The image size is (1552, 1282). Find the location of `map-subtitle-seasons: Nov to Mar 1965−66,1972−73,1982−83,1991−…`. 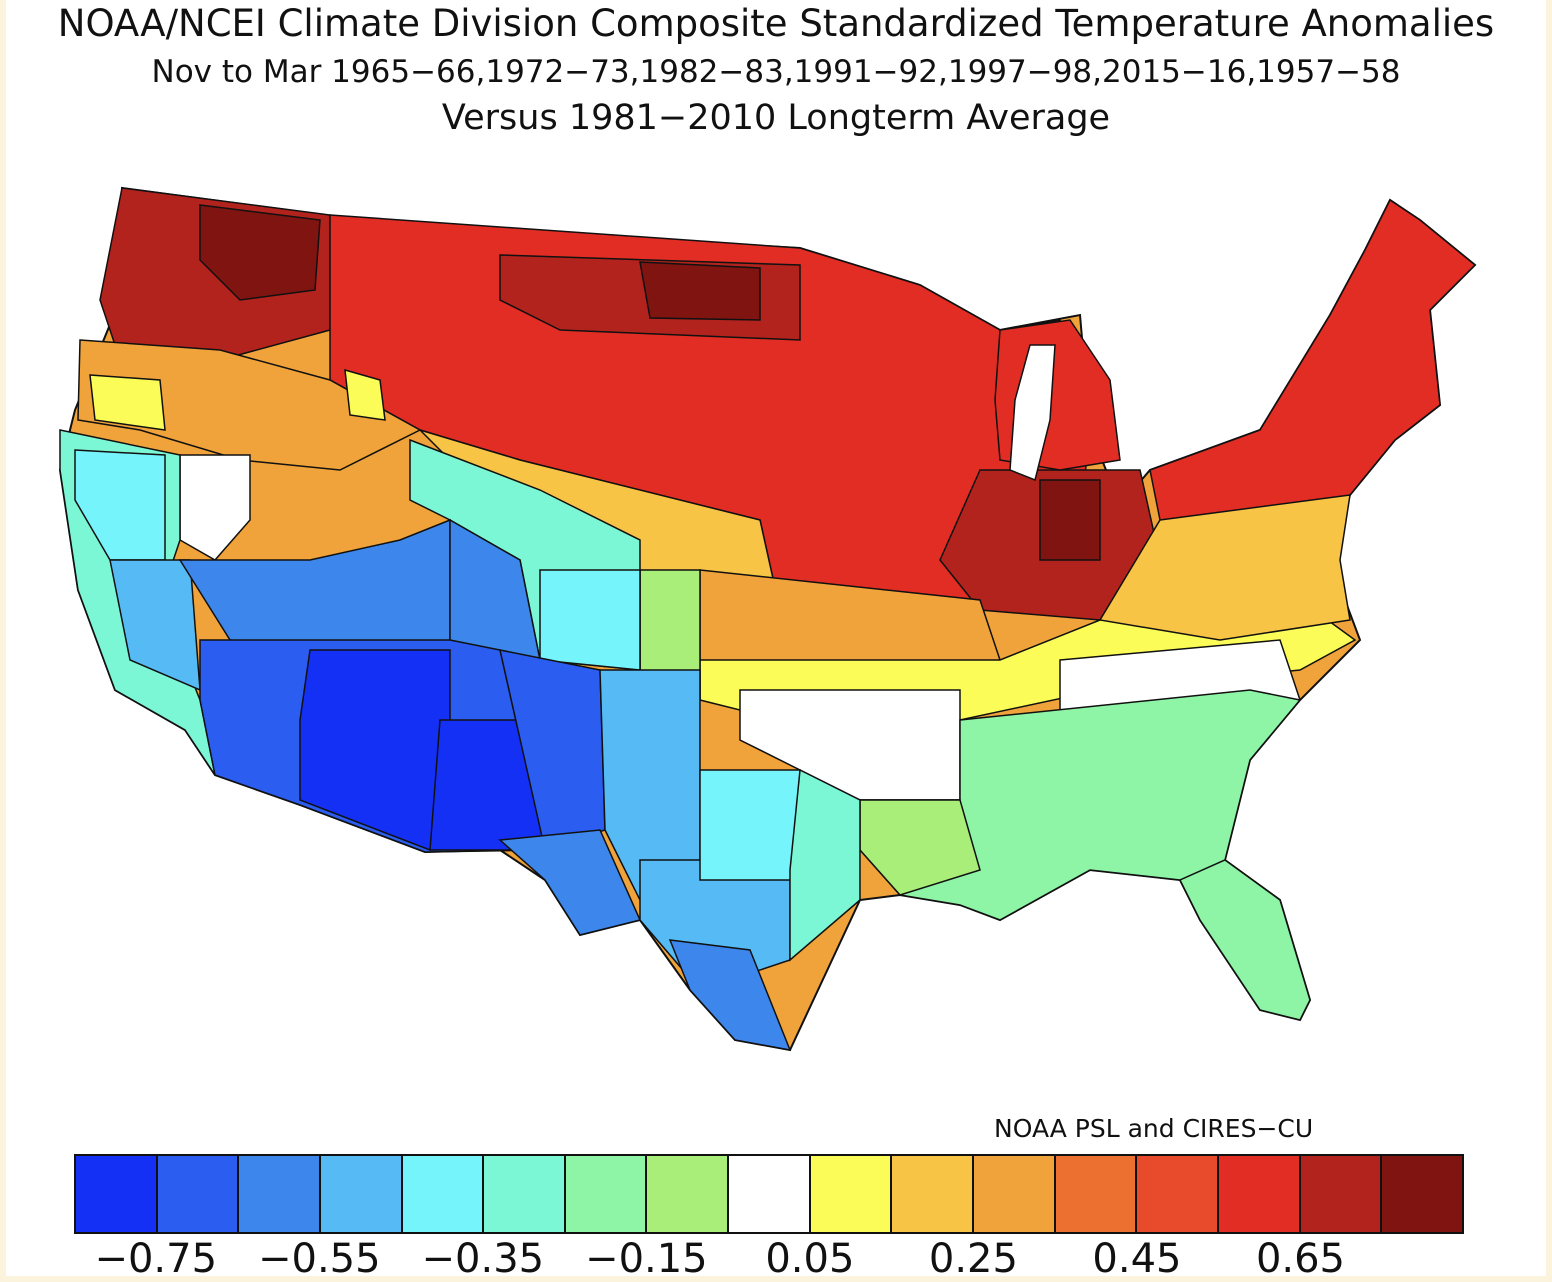

map-subtitle-seasons: Nov to Mar 1965−66,1972−73,1982−83,1991−… is located at coordinates (776, 72).